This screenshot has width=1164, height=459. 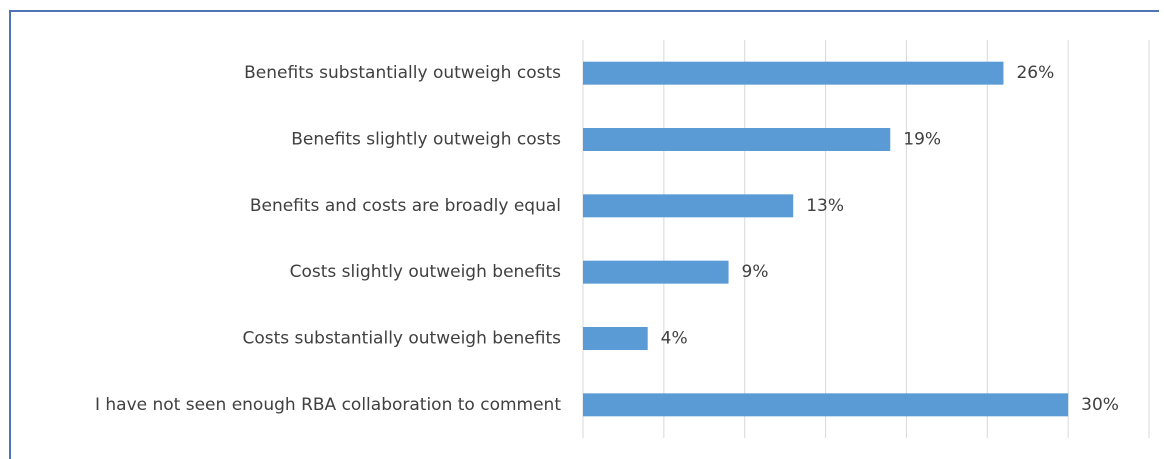 I want to click on category-label: Benefits substantially outweigh costs, so click(x=402, y=73).